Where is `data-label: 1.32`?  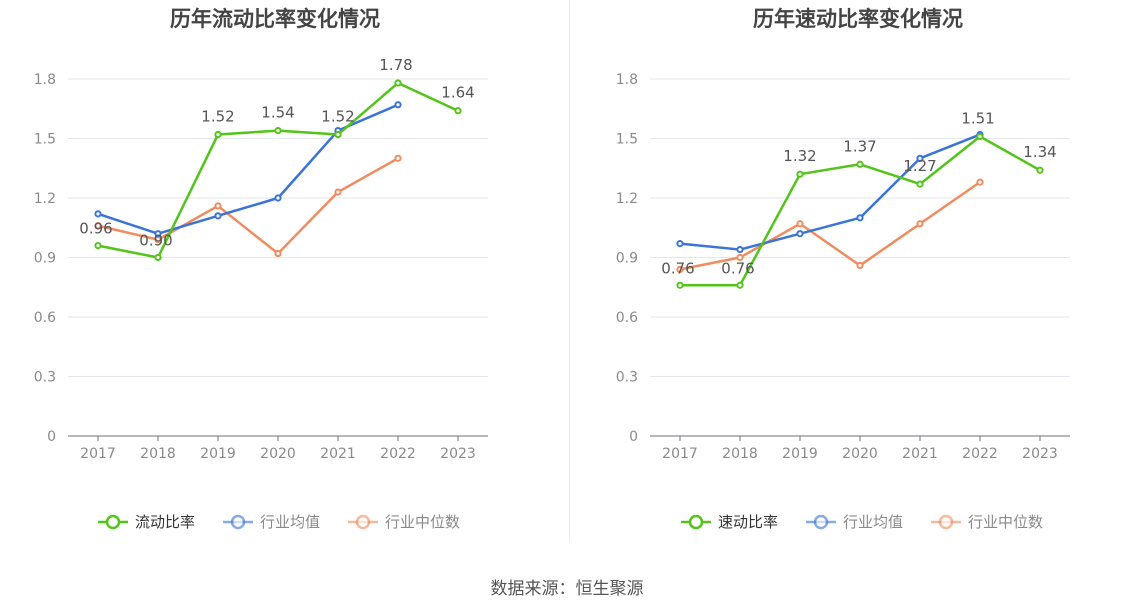
data-label: 1.32 is located at coordinates (799, 156).